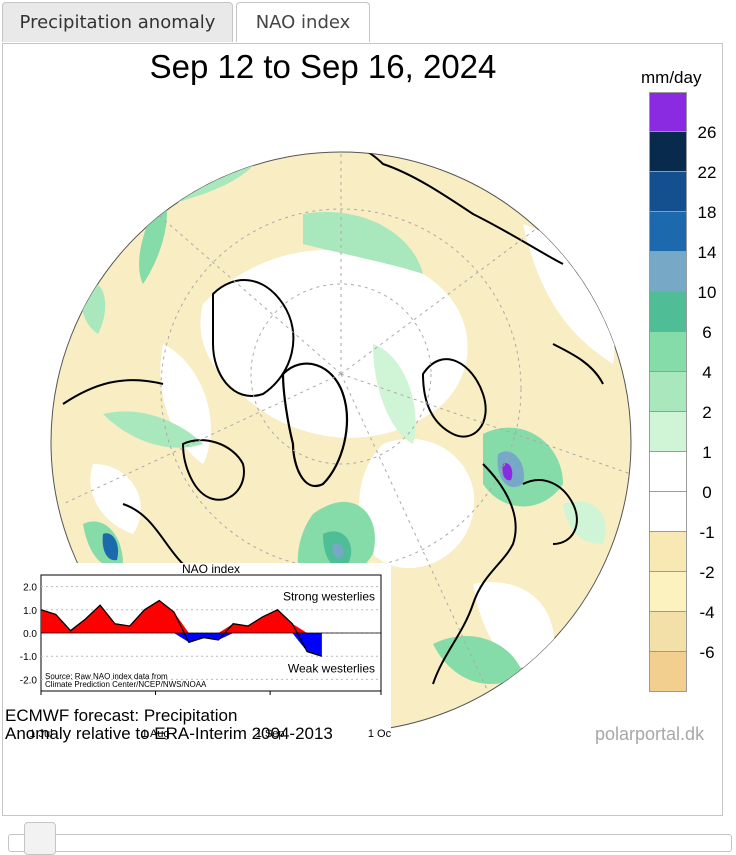 This screenshot has height=855, width=736. I want to click on legend-tick-label: 14, so click(707, 252).